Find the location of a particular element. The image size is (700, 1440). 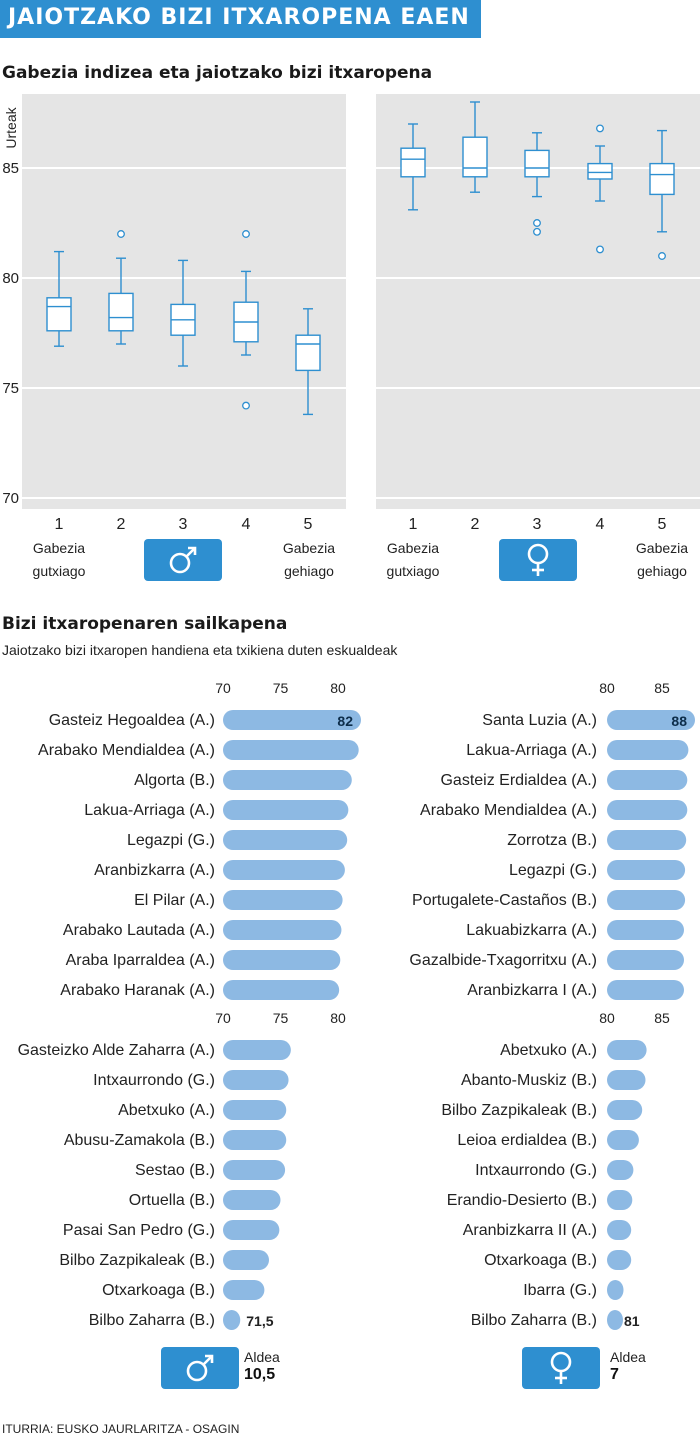

female-legend-button is located at coordinates (561, 1368).